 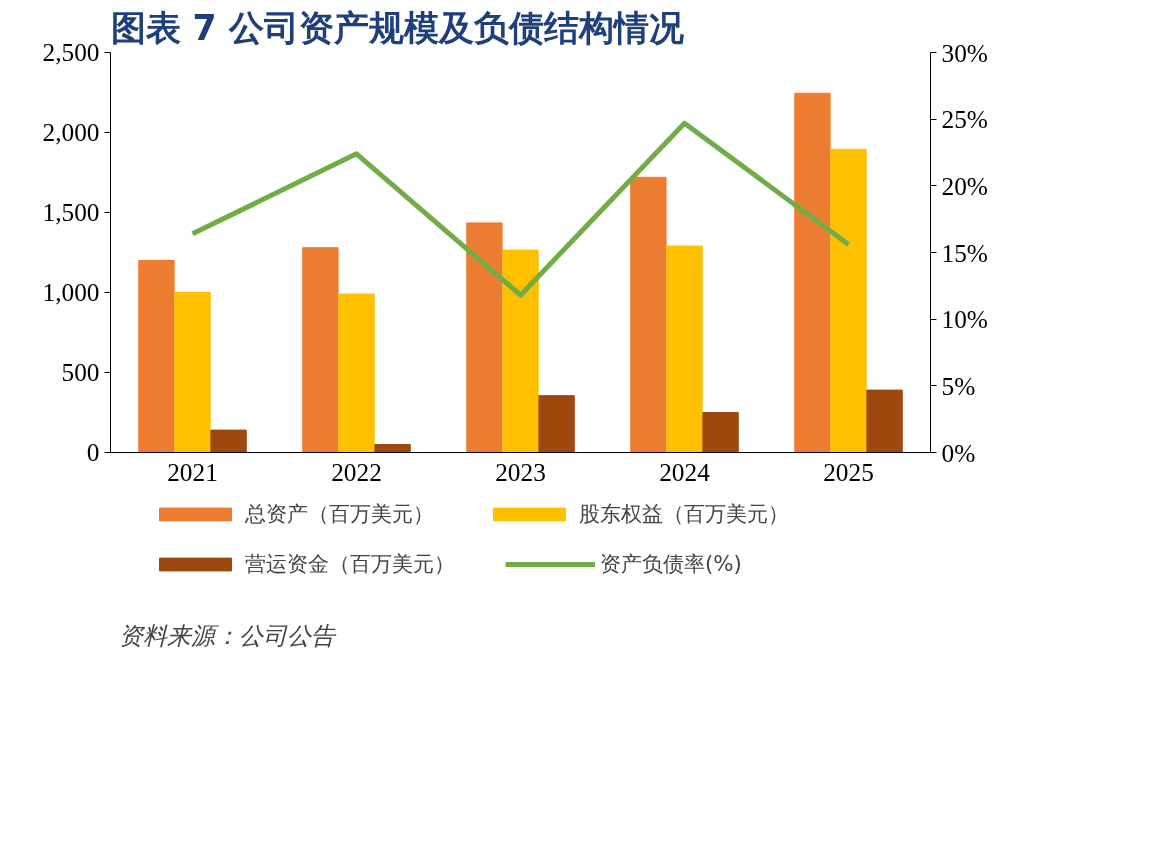 What do you see at coordinates (964, 52) in the screenshot?
I see `y2-tick-label: 30%` at bounding box center [964, 52].